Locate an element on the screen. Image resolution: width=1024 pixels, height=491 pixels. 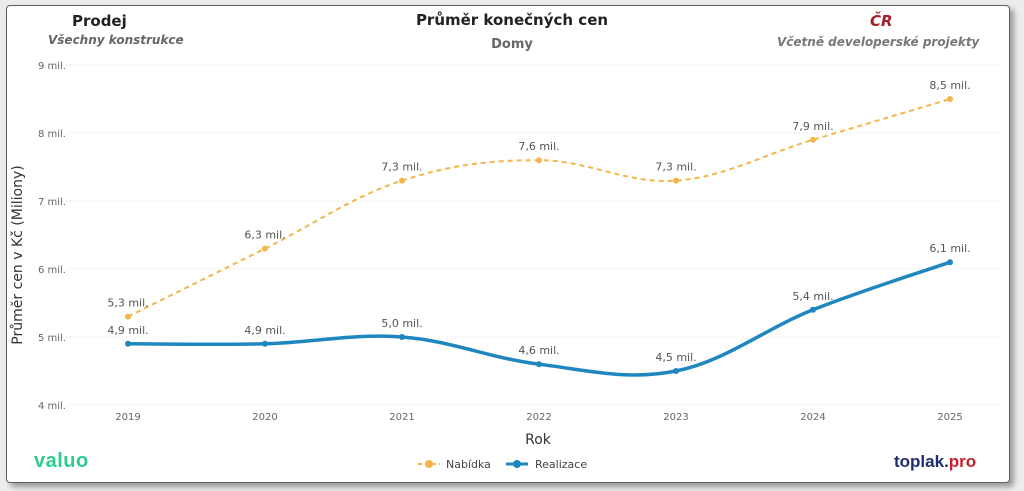
data-label-offer: 6,3 mil. is located at coordinates (264, 235).